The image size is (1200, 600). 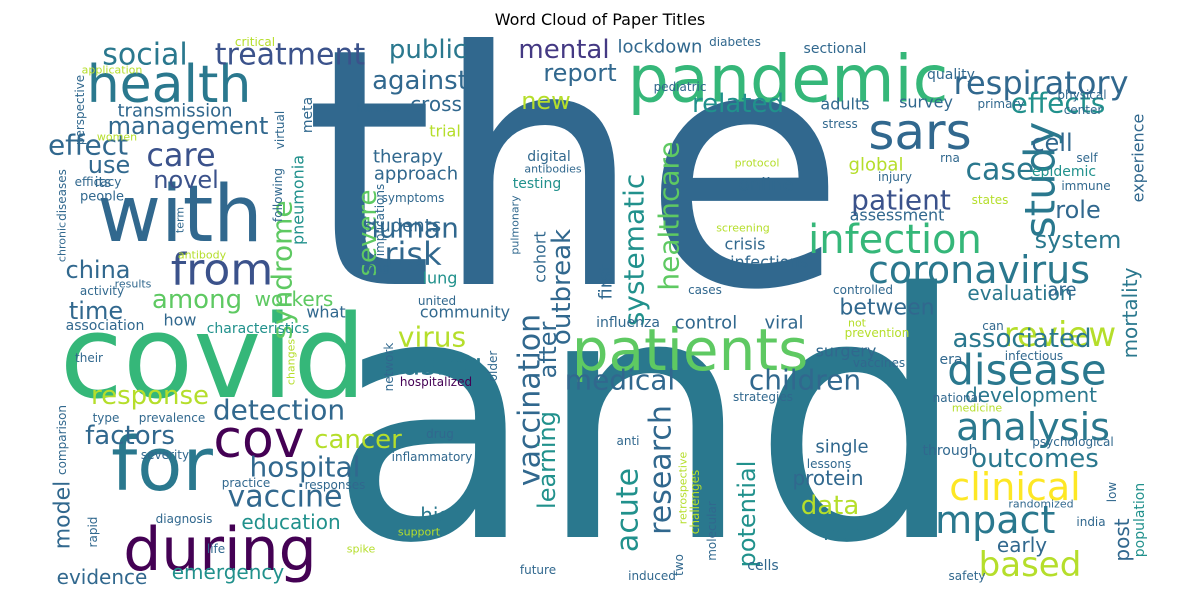 I want to click on word-critical: critical, so click(x=255, y=43).